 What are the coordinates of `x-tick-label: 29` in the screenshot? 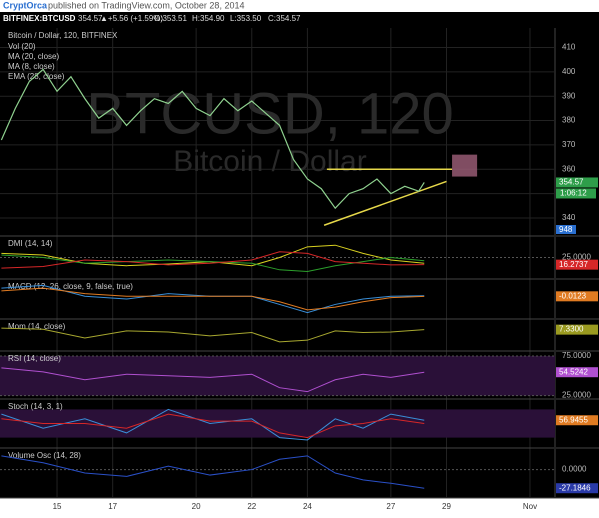 It's located at (446, 506).